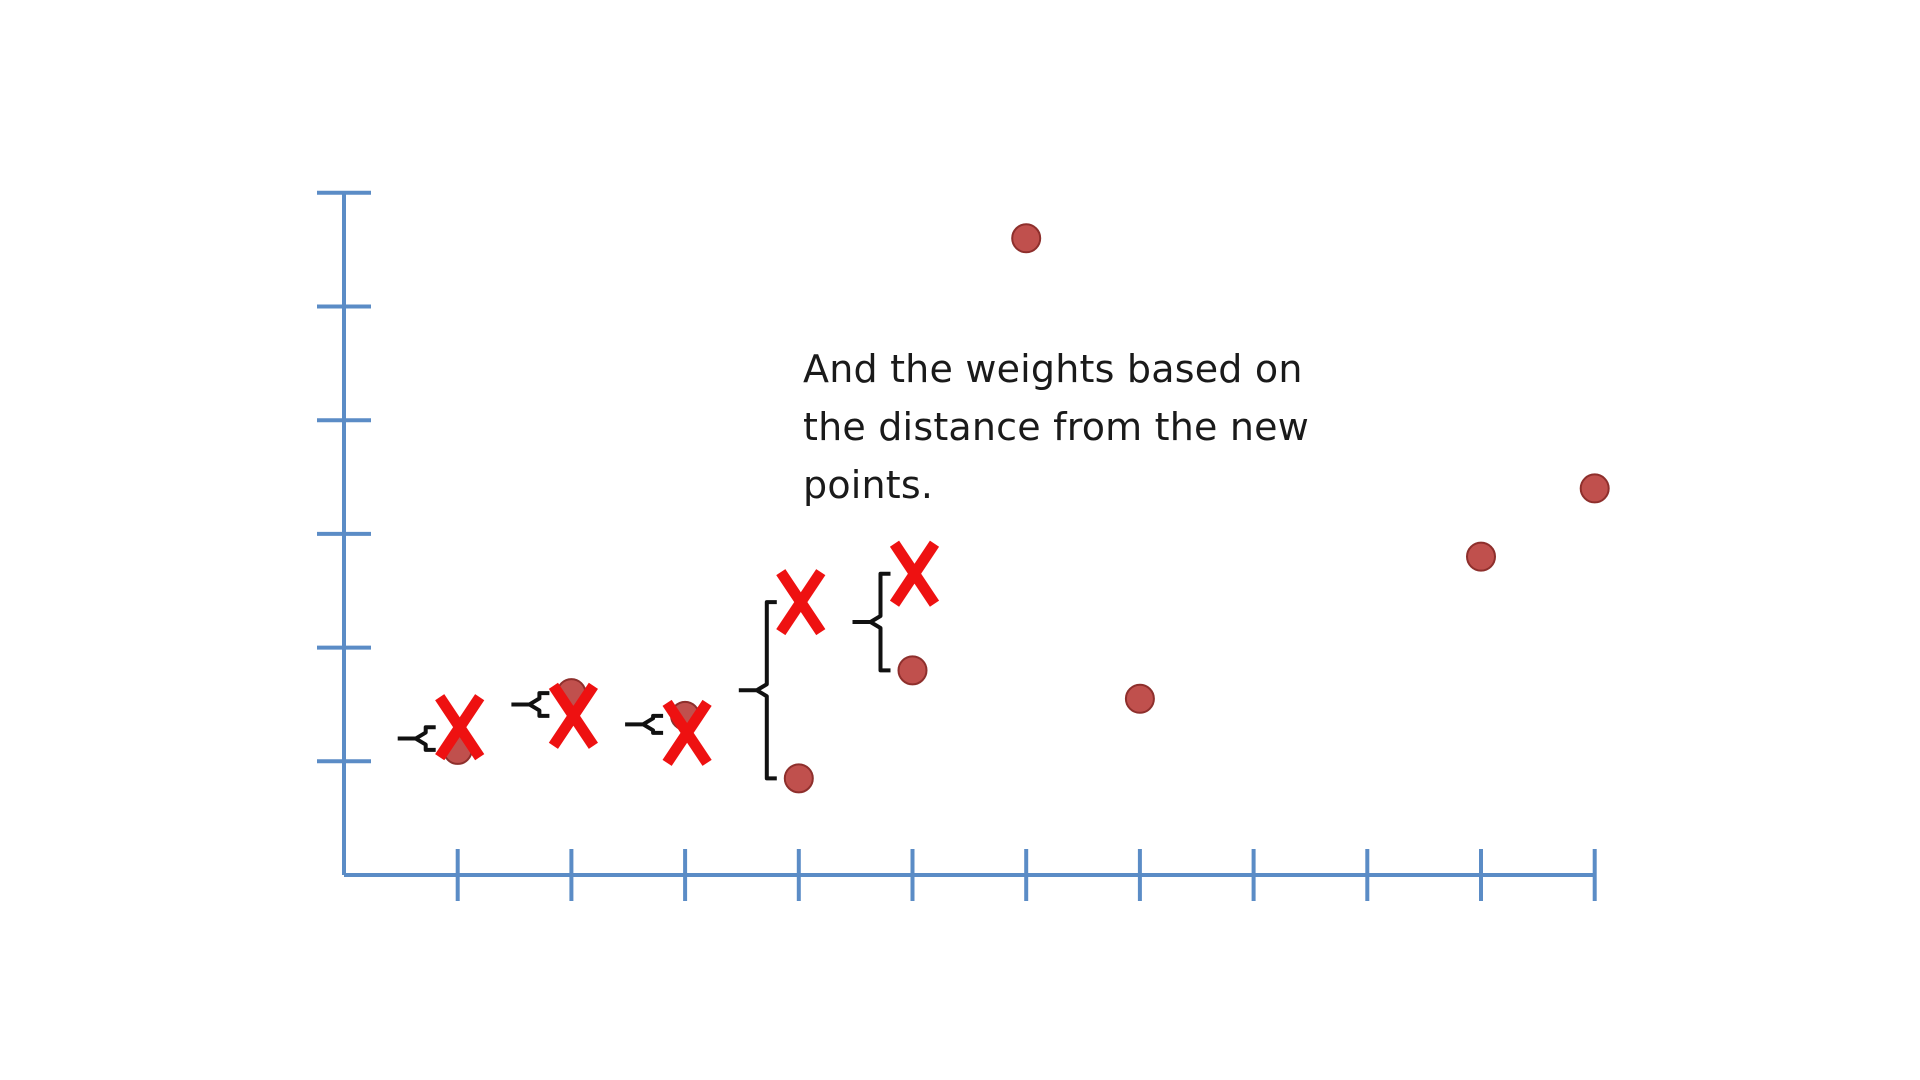 This screenshot has width=1920, height=1080. What do you see at coordinates (868, 485) in the screenshot?
I see `caption-line-3: points.` at bounding box center [868, 485].